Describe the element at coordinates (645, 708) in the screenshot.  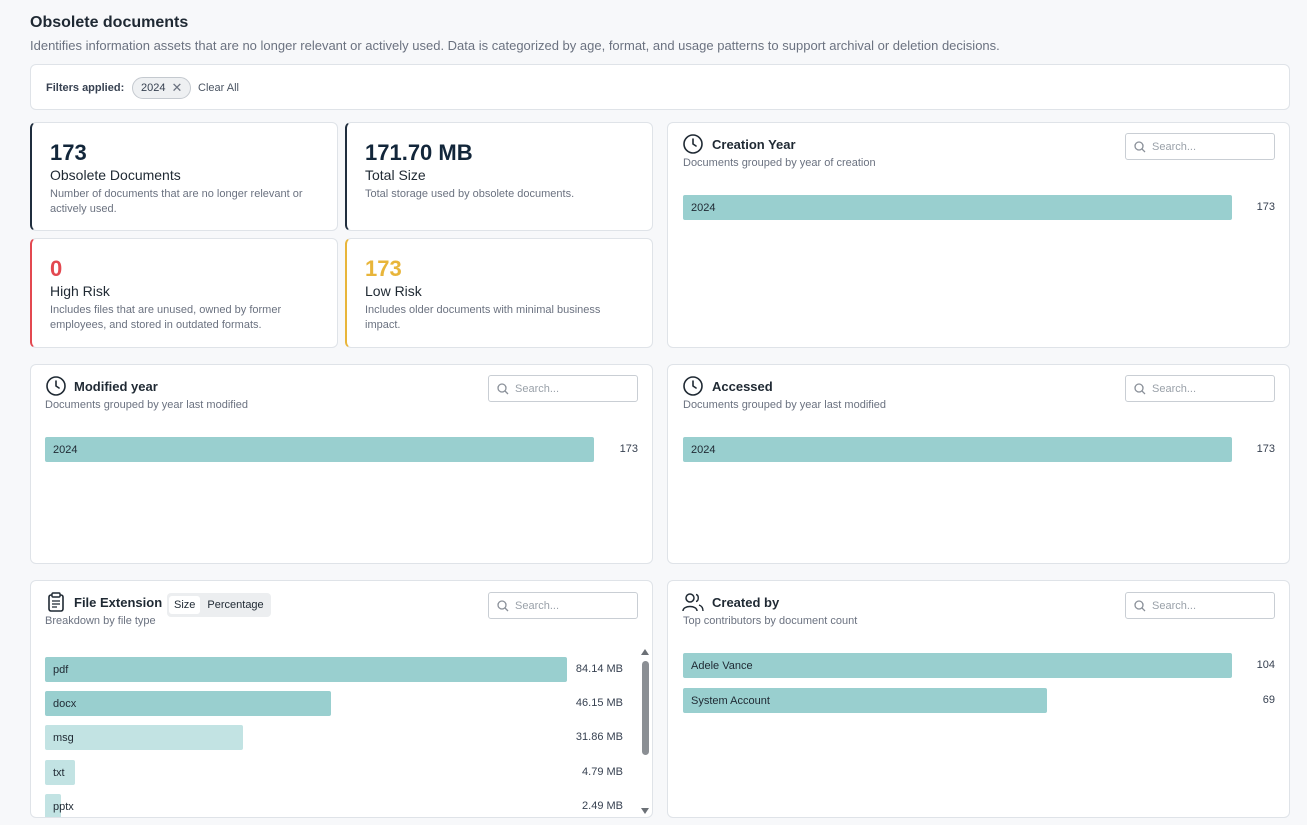
I see `scrollbar-thumb` at that location.